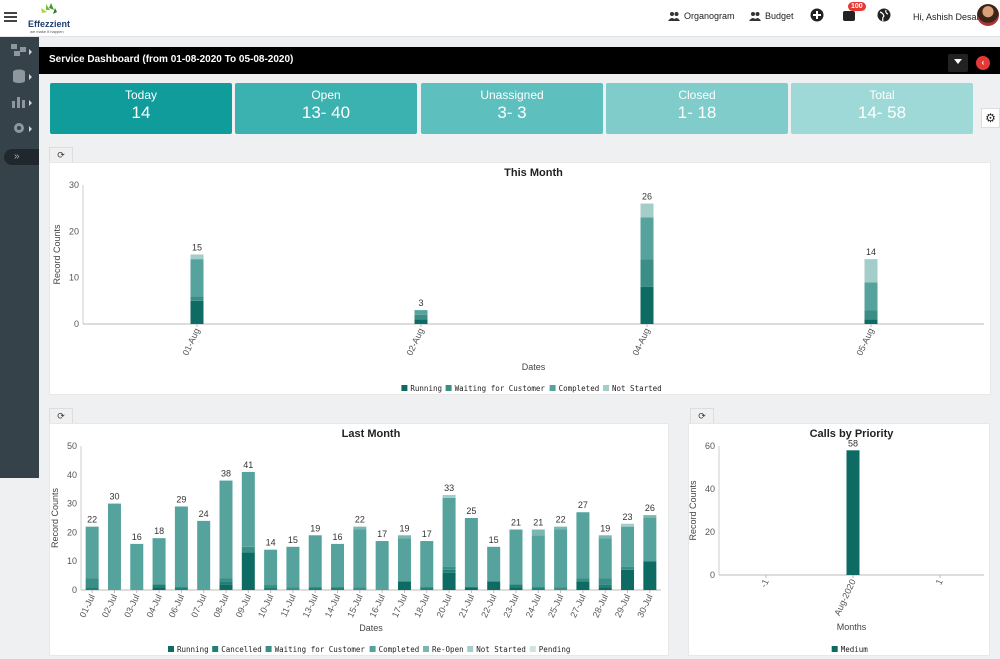 This screenshot has width=1000, height=659. Describe the element at coordinates (958, 63) in the screenshot. I see `filter-button` at that location.